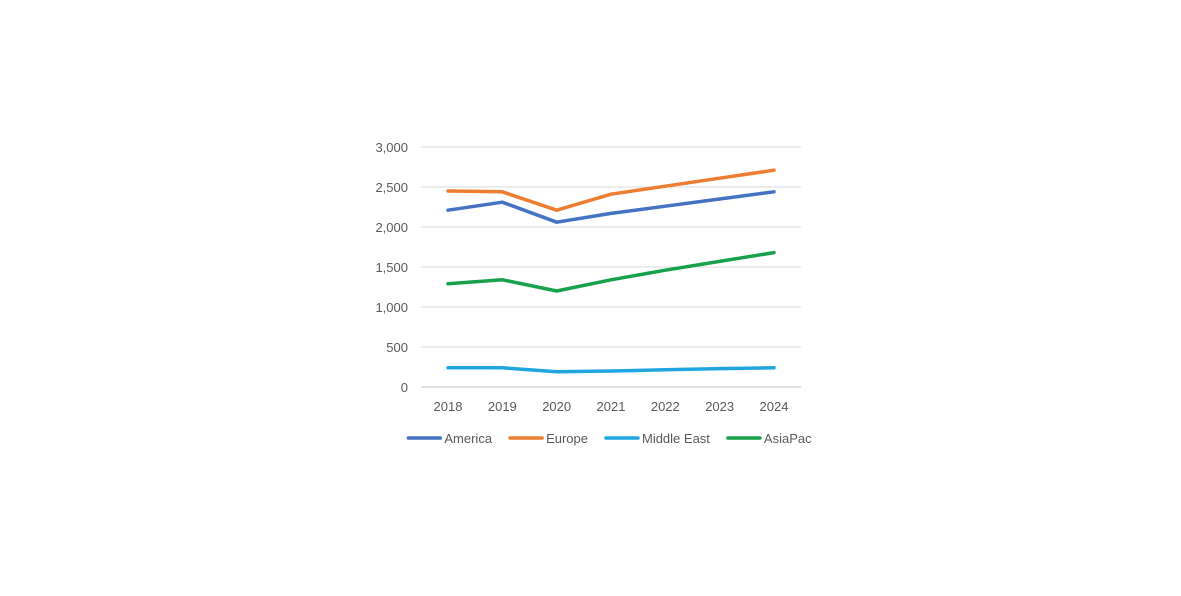  What do you see at coordinates (502, 406) in the screenshot?
I see `x-tick-label: 2019` at bounding box center [502, 406].